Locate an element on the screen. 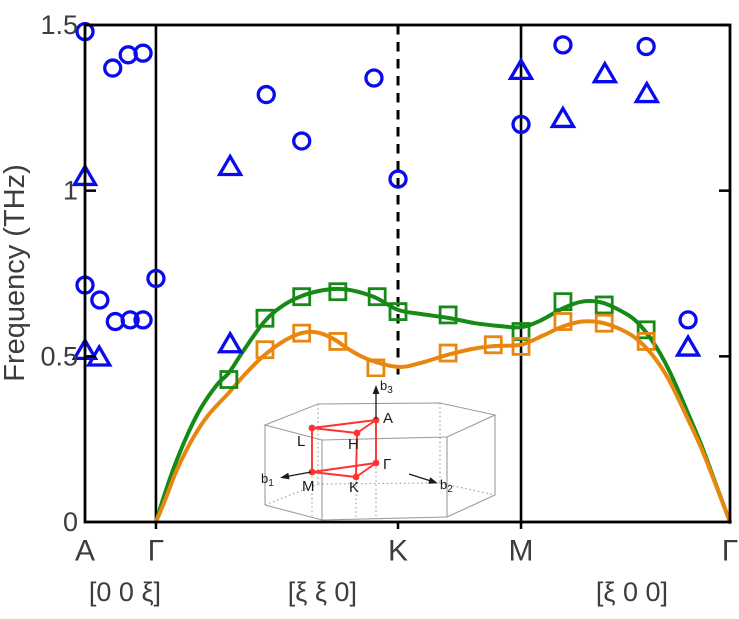  y-tick-label: 0 is located at coordinates (70, 522).